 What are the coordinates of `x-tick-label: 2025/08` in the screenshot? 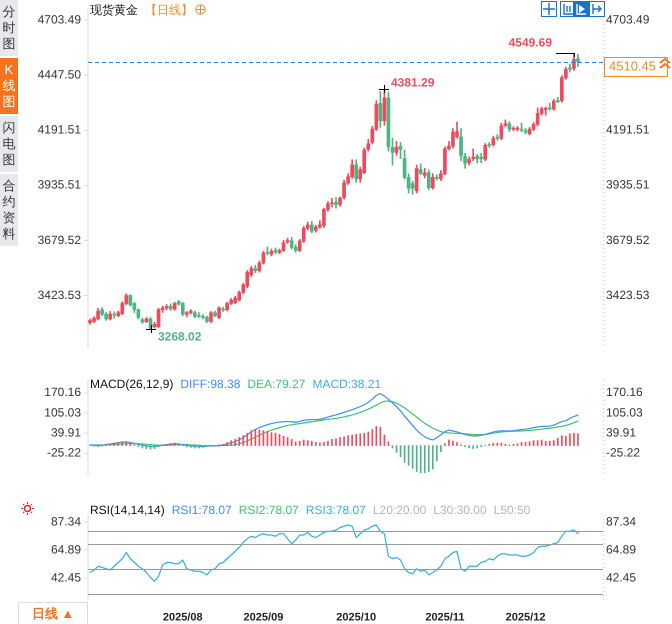 It's located at (182, 618).